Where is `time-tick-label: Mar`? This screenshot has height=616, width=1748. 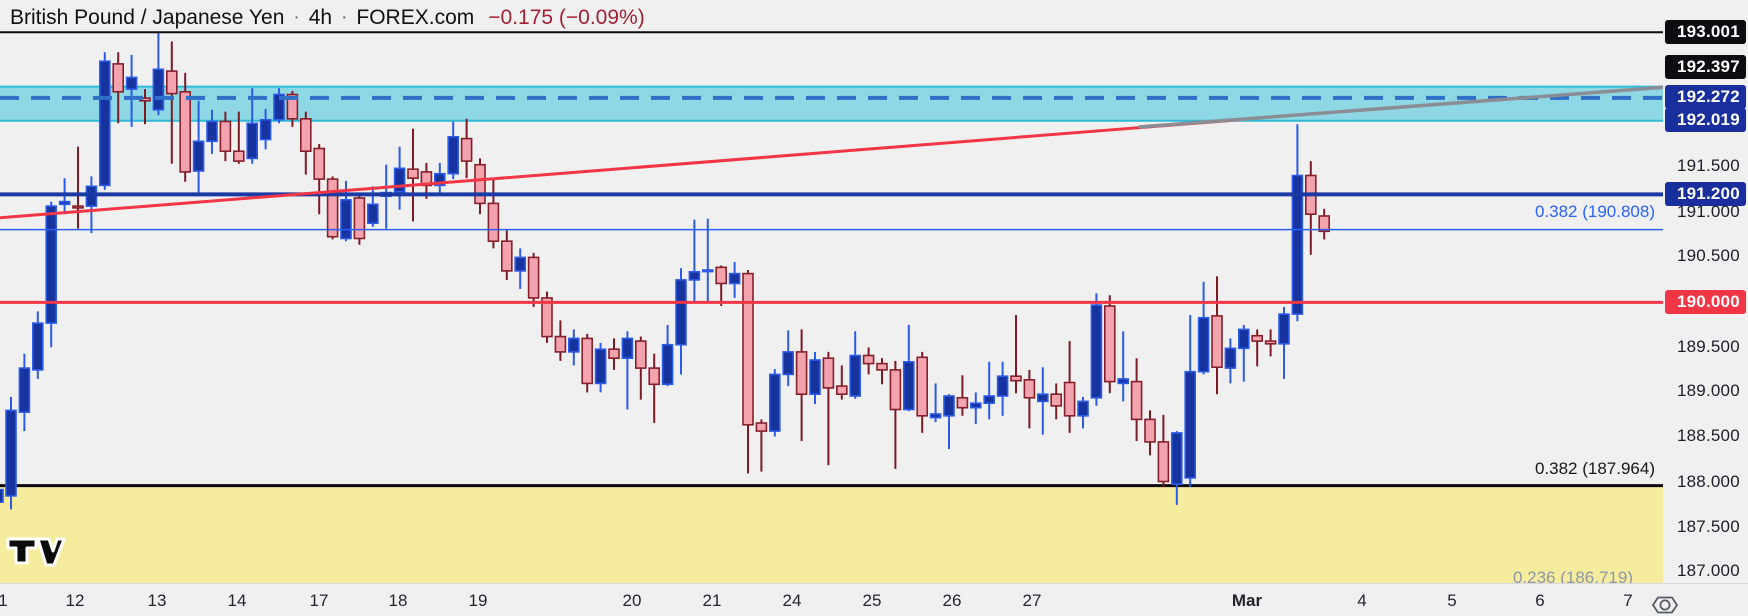
time-tick-label: Mar is located at coordinates (1247, 600).